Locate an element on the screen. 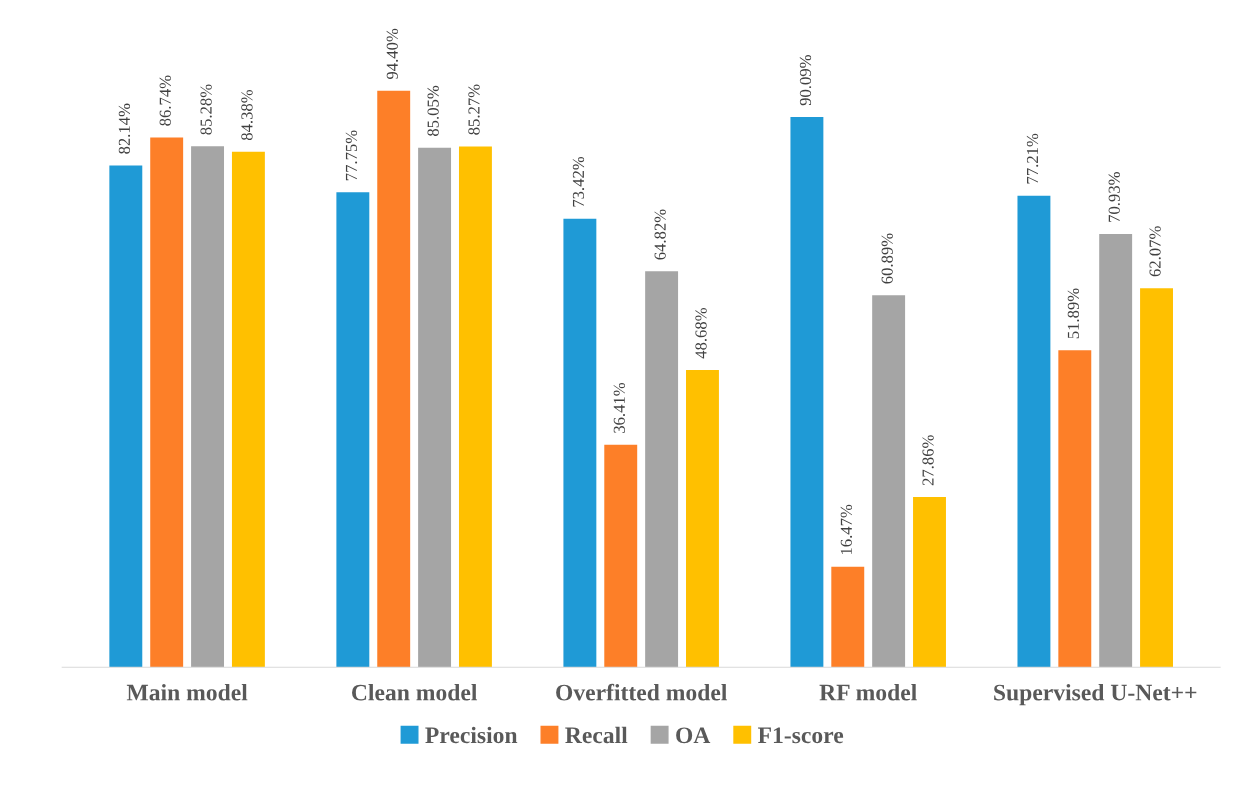  data-label: 48.68% is located at coordinates (701, 333).